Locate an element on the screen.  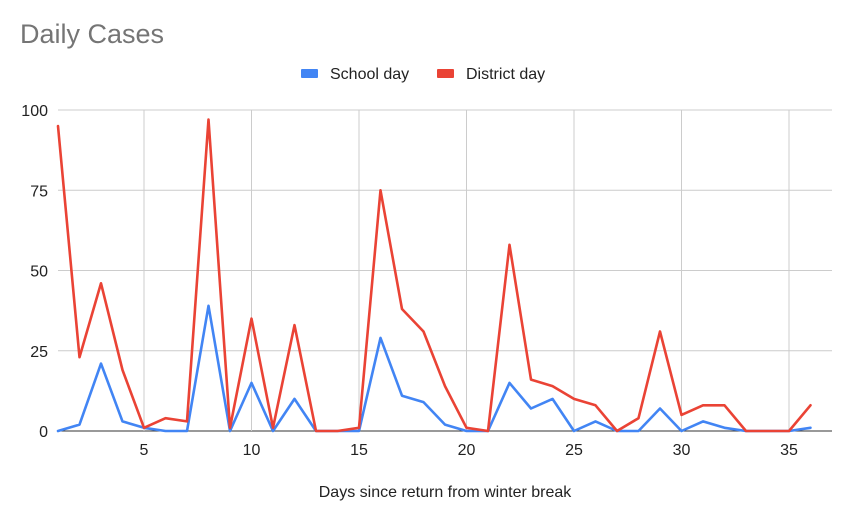
x-axis-tick-labels: 5 10 15 20 25 30 35 is located at coordinates (469, 450).